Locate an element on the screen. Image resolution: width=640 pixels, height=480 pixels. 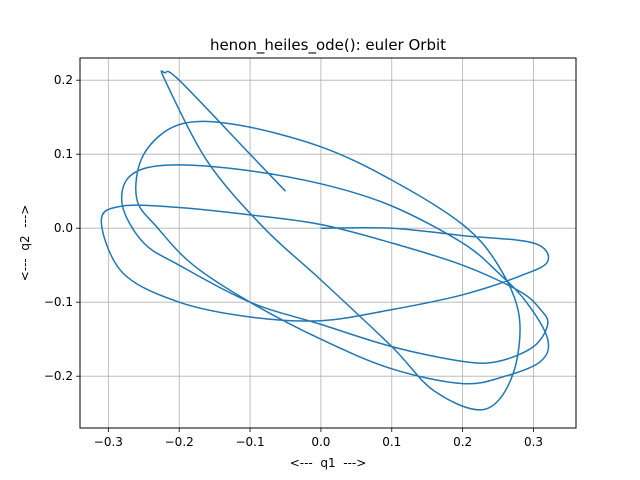
x-axis-label: <--- q1 ---> is located at coordinates (328, 463).